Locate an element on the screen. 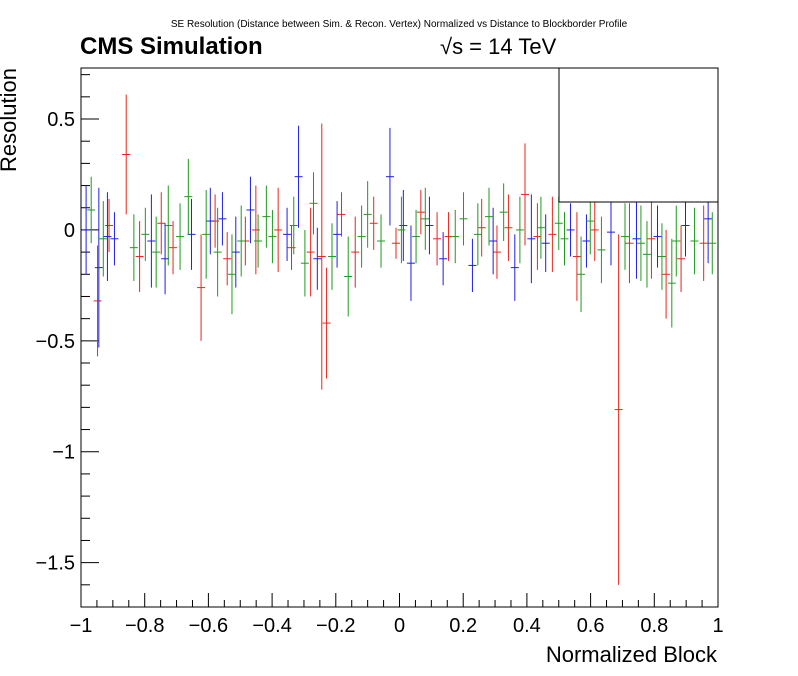  x-tick-label: −0.6 is located at coordinates (208, 626).